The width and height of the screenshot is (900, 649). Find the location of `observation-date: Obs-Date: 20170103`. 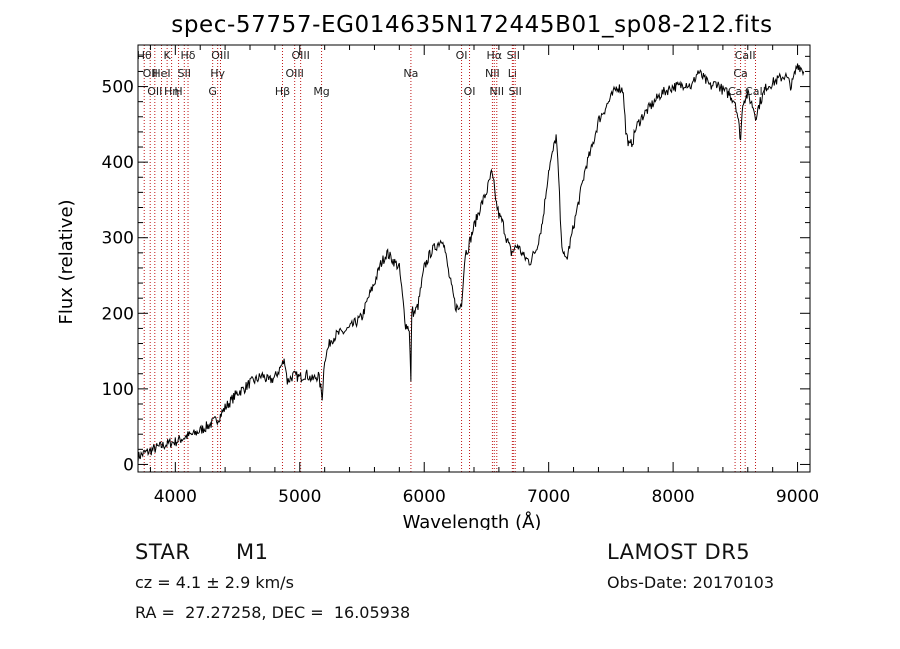

observation-date: Obs-Date: 20170103 is located at coordinates (691, 582).